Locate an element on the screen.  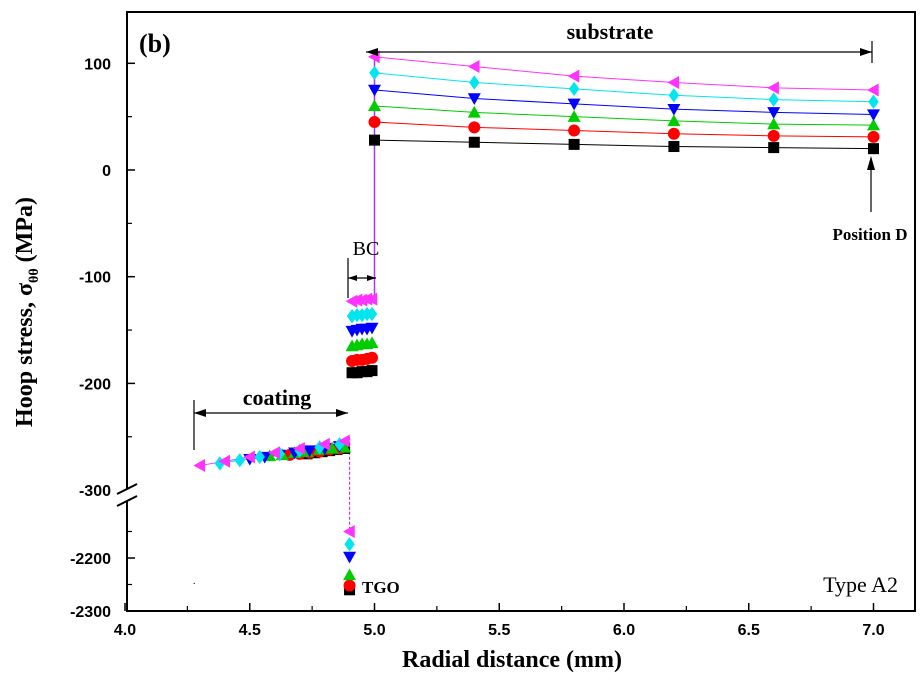
bc-annotation: BC is located at coordinates (363, 268).